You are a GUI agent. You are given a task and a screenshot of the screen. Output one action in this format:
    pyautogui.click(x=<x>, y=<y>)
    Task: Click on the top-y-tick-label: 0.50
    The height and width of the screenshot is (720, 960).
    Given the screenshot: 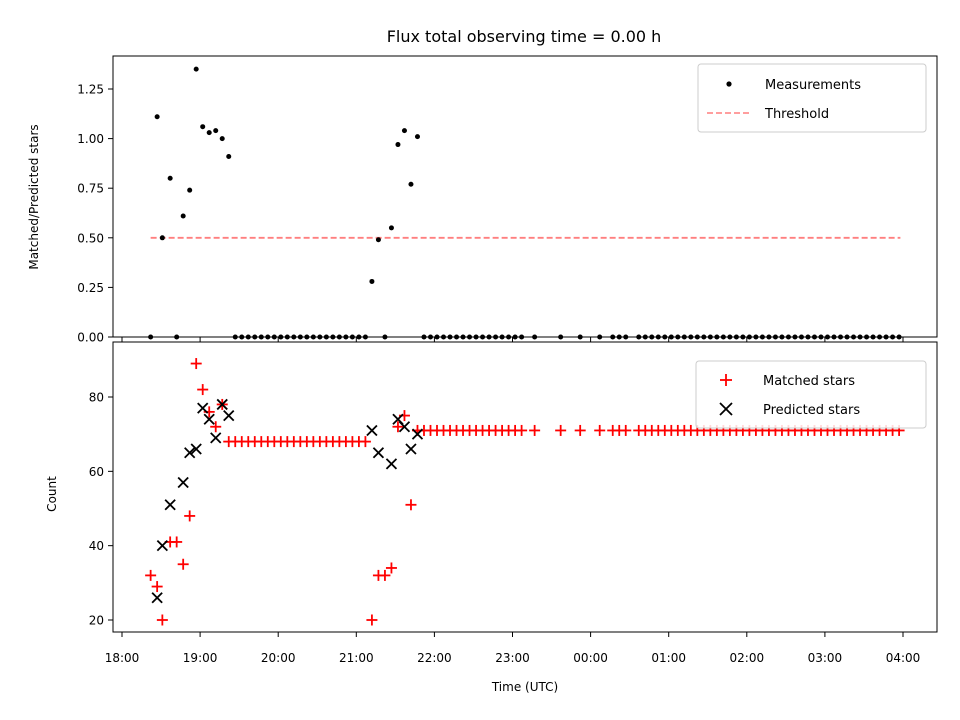 What is the action you would take?
    pyautogui.click(x=90, y=238)
    